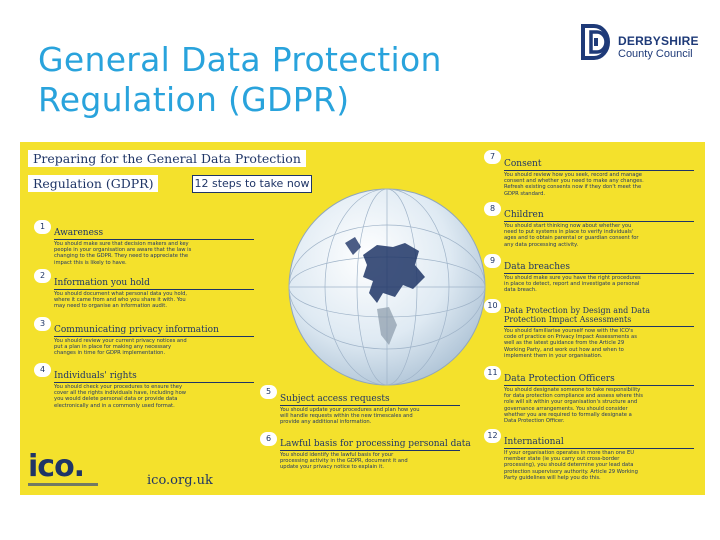 The height and width of the screenshot is (540, 720). Describe the element at coordinates (599, 448) in the screenshot. I see `step-12-rule` at that location.